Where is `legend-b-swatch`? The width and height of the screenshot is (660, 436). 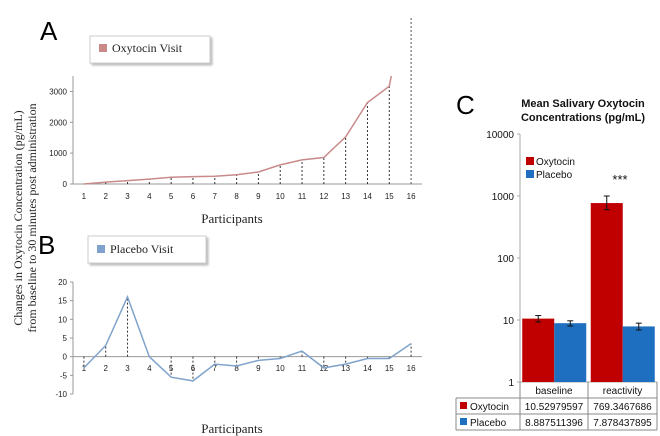 legend-b-swatch is located at coordinates (101, 249).